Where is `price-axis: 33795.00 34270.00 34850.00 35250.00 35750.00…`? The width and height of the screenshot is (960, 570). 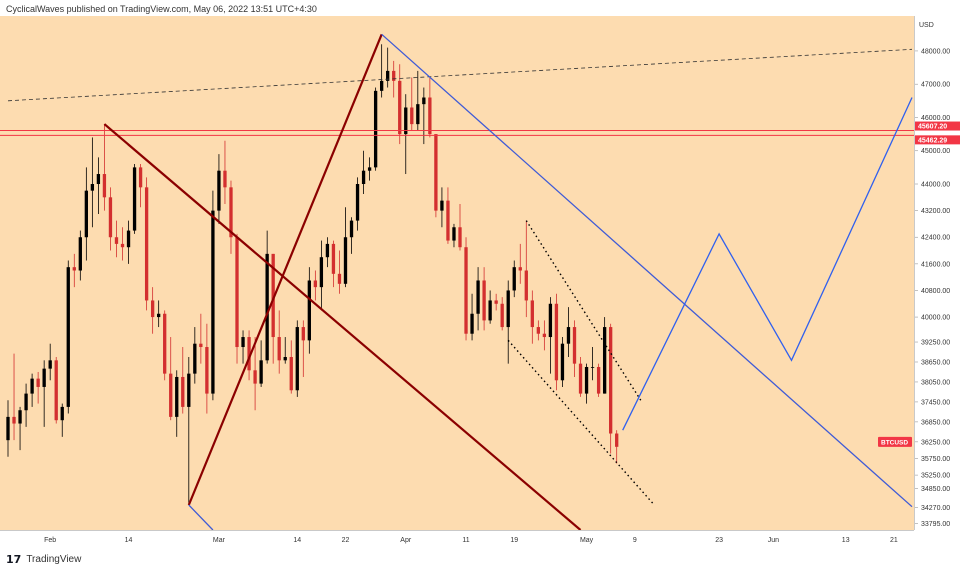
price-axis: 33795.00 34270.00 34850.00 35250.00 35750.00… is located at coordinates (937, 273).